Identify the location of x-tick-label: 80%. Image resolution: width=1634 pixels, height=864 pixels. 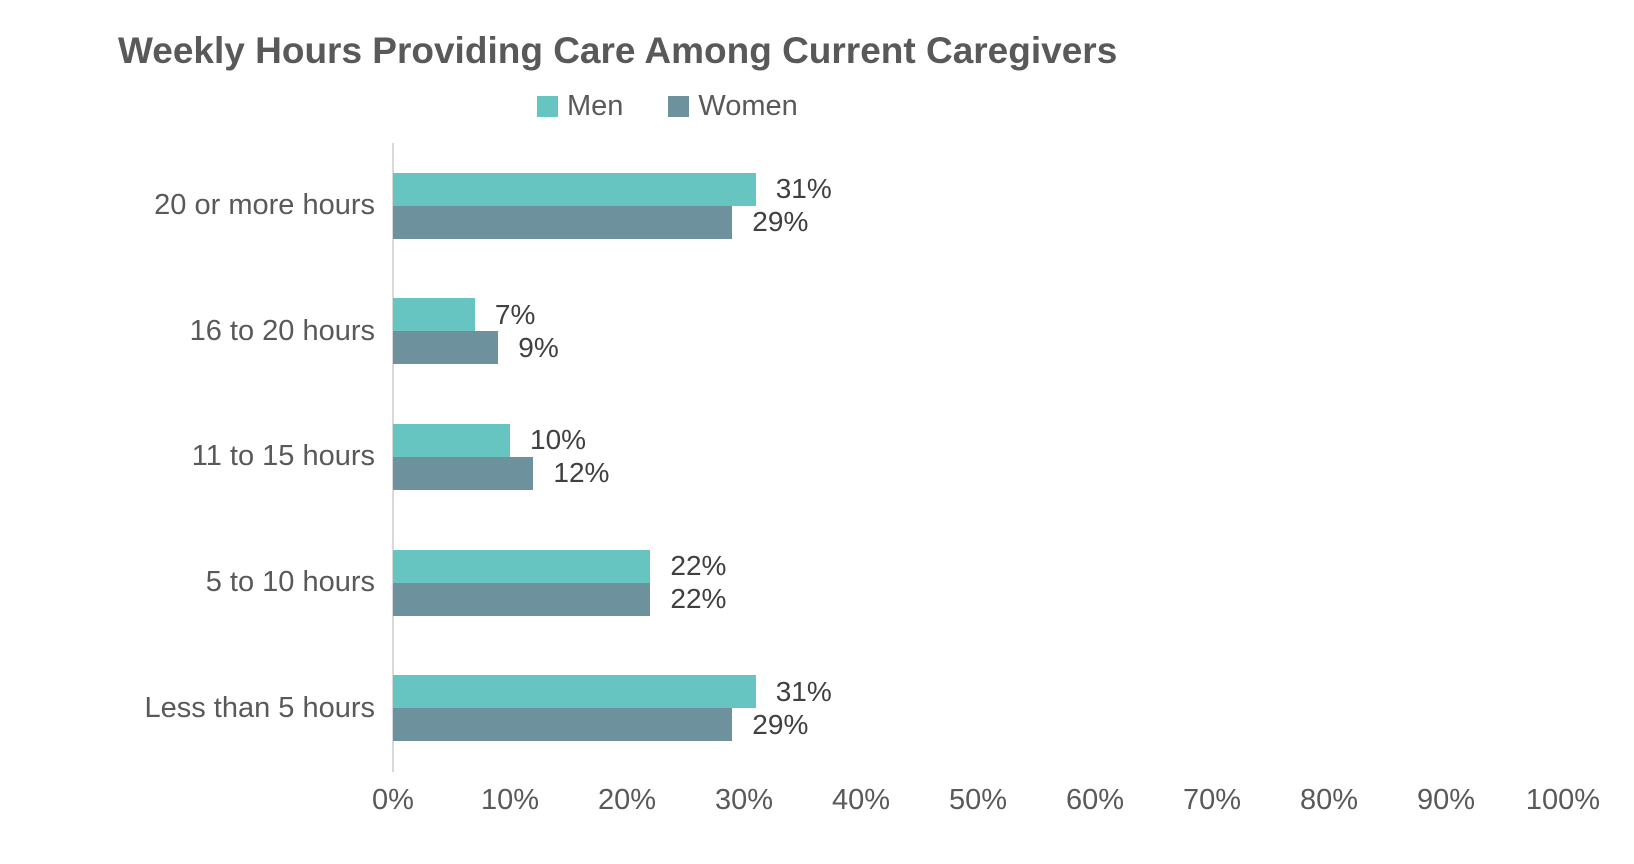
(1329, 800).